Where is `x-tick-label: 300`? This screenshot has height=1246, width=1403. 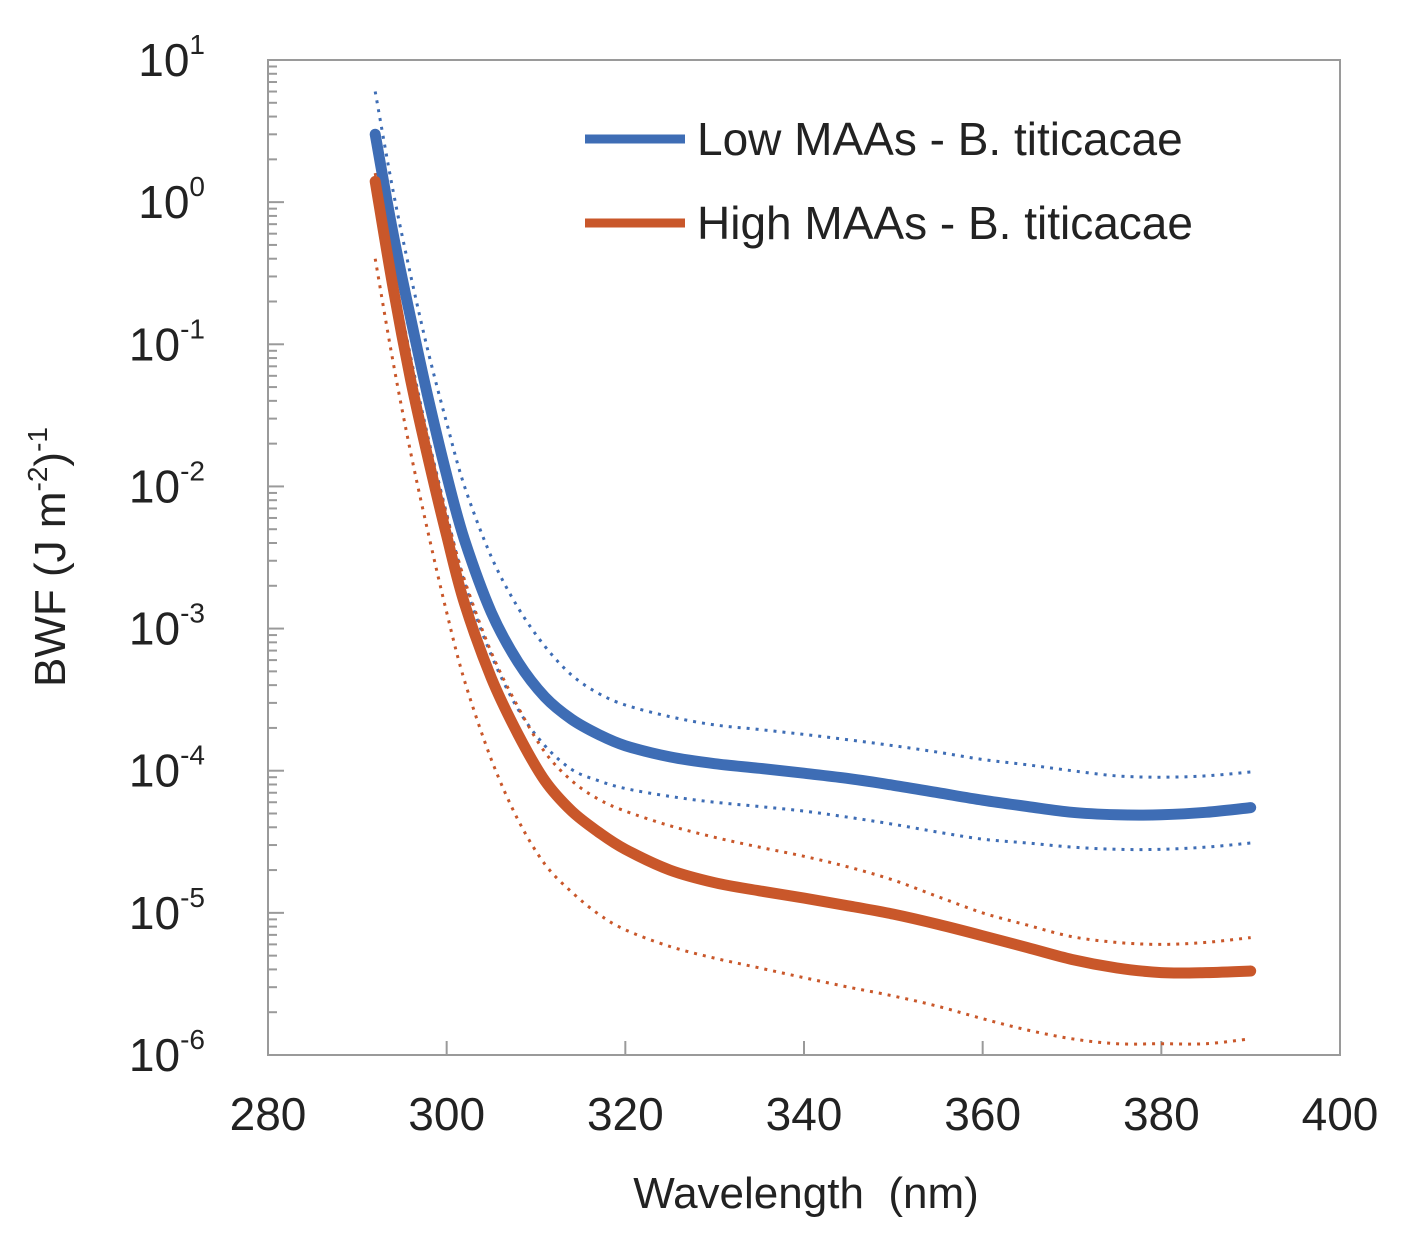 x-tick-label: 300 is located at coordinates (446, 1114).